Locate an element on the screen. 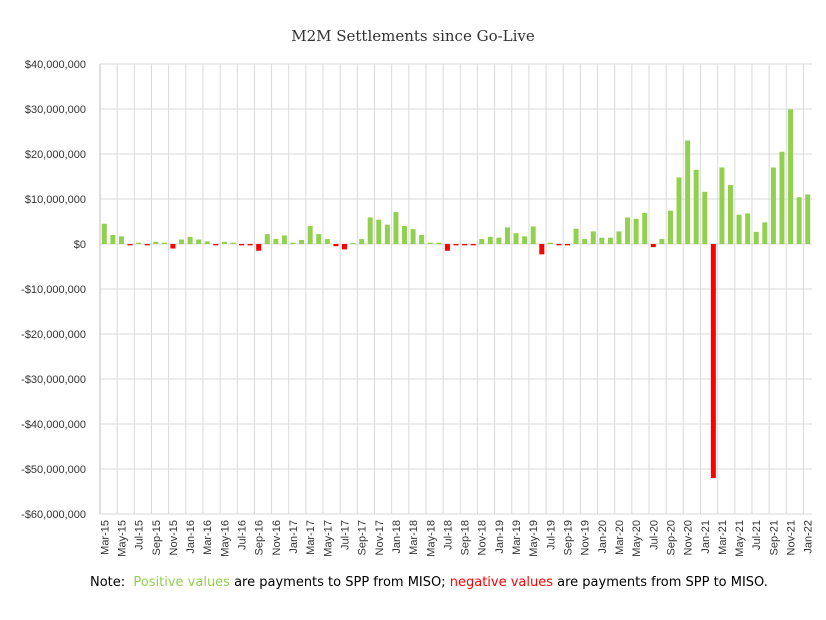  y-tick-label: $40,000,000 is located at coordinates (55, 65).